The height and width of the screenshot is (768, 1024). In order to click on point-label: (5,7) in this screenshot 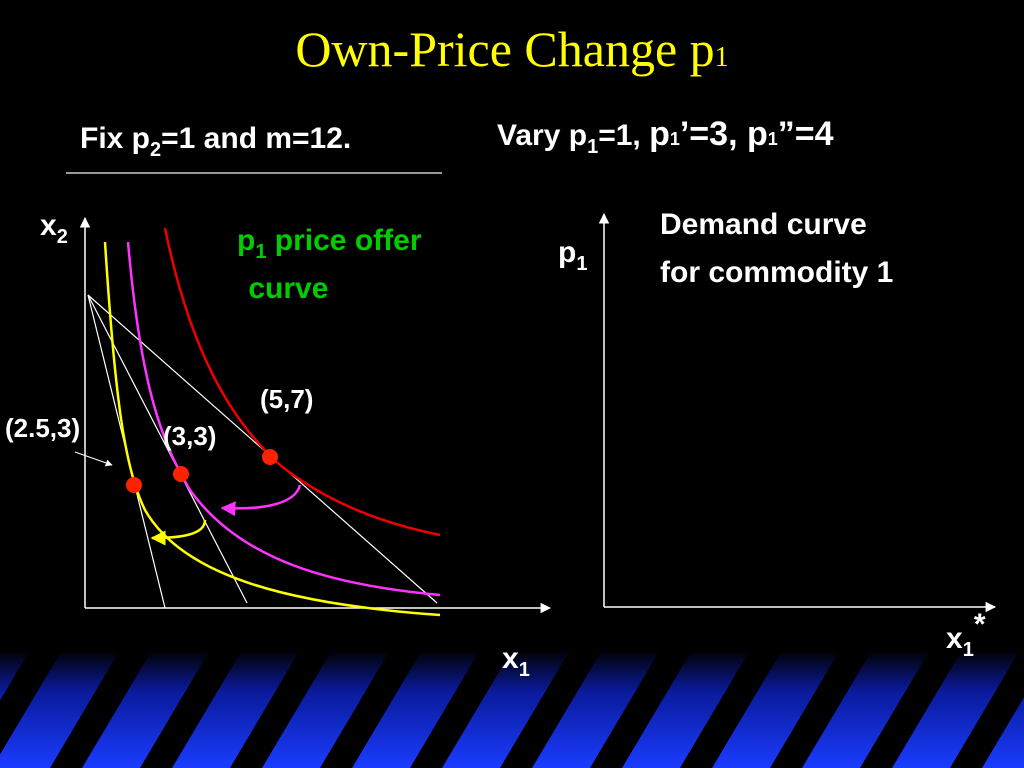, I will do `click(286, 399)`.